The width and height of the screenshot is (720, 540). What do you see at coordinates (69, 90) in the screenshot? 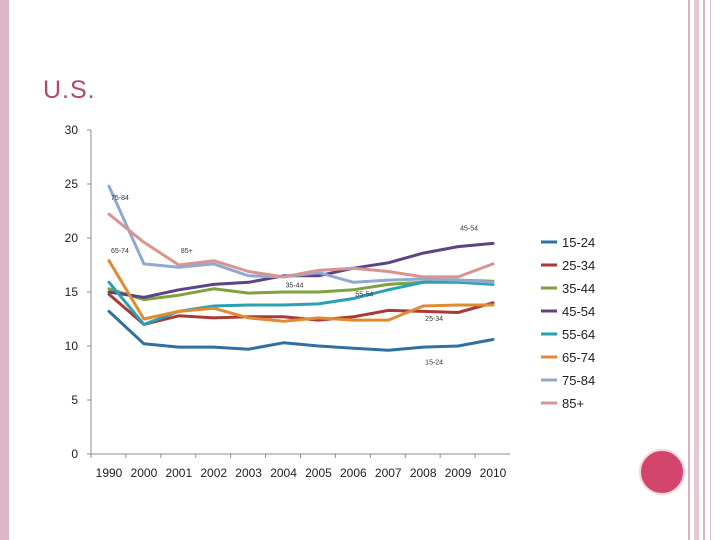
I see `slide-title: U.S.` at bounding box center [69, 90].